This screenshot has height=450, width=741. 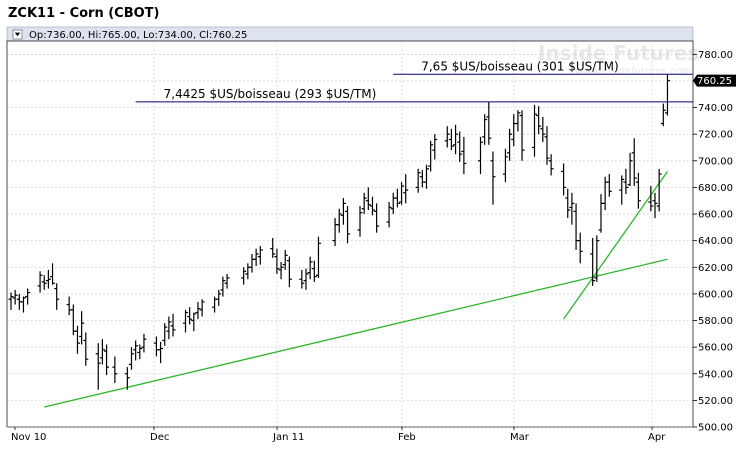 What do you see at coordinates (715, 428) in the screenshot?
I see `y-tick-label: 500.00` at bounding box center [715, 428].